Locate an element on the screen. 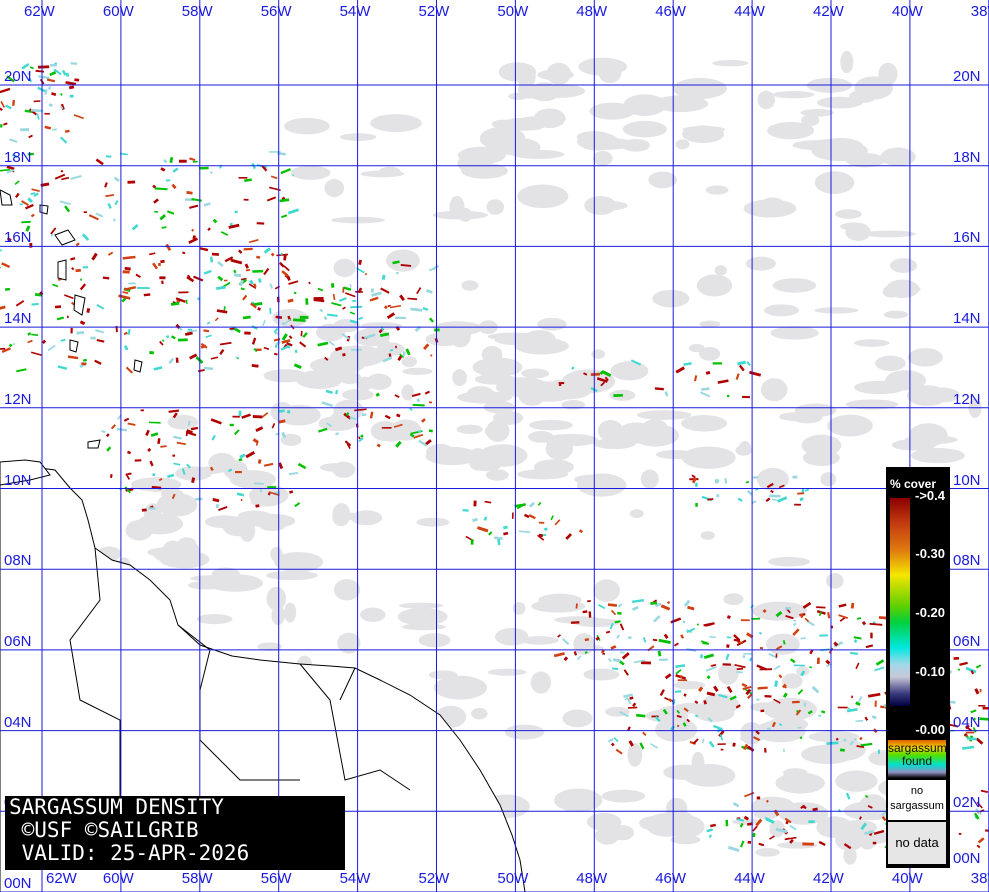  longitude-label-bottom: 44W is located at coordinates (749, 878).